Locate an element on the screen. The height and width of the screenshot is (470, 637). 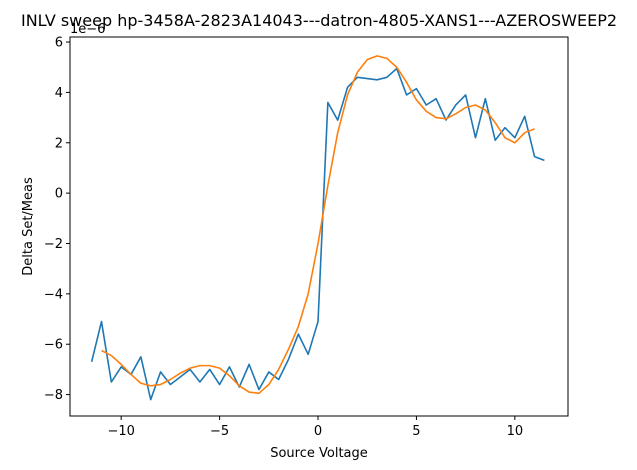
x-axis-label: Source Voltage is located at coordinates (319, 453).